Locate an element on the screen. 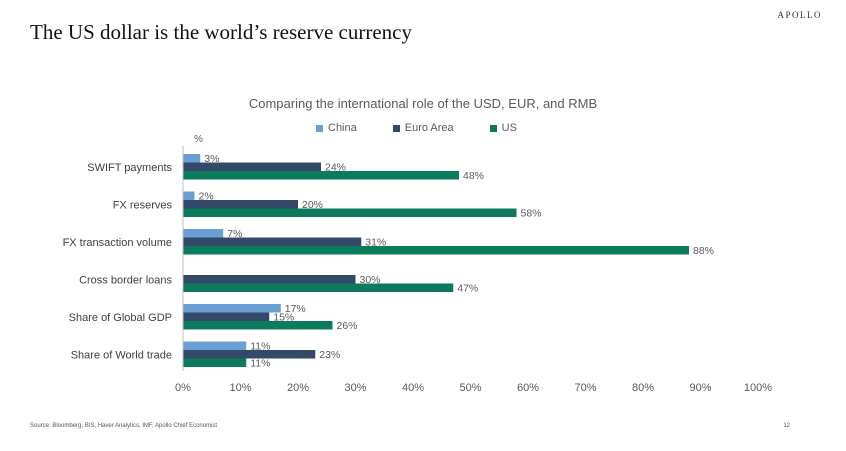  data-label: 26% is located at coordinates (347, 326).